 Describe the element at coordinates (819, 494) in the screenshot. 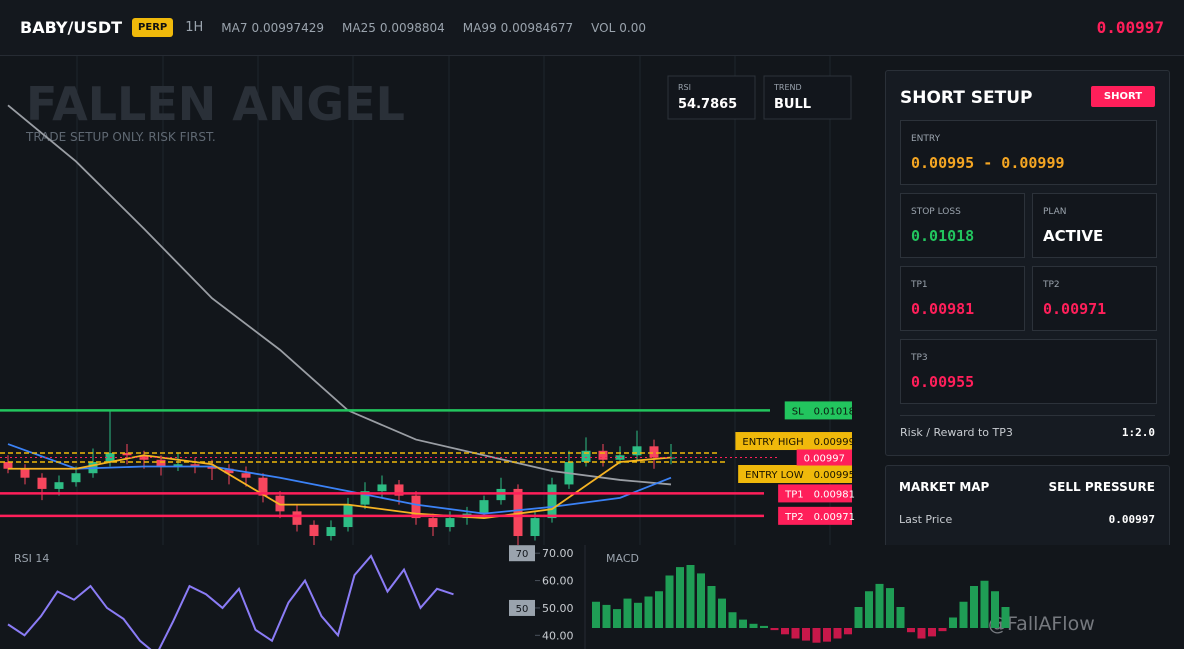

I see `level-tag-text: TP1 0.00981` at that location.